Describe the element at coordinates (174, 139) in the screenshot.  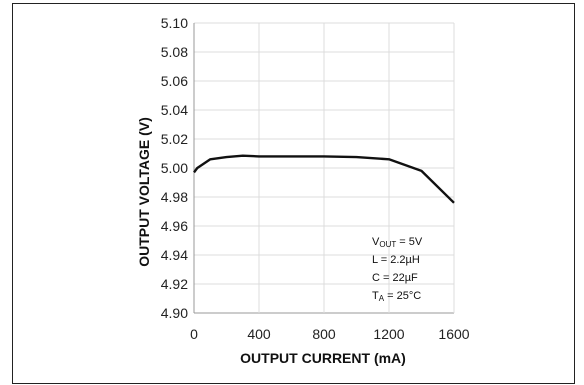
I see `y-tick-label: 5.02` at that location.